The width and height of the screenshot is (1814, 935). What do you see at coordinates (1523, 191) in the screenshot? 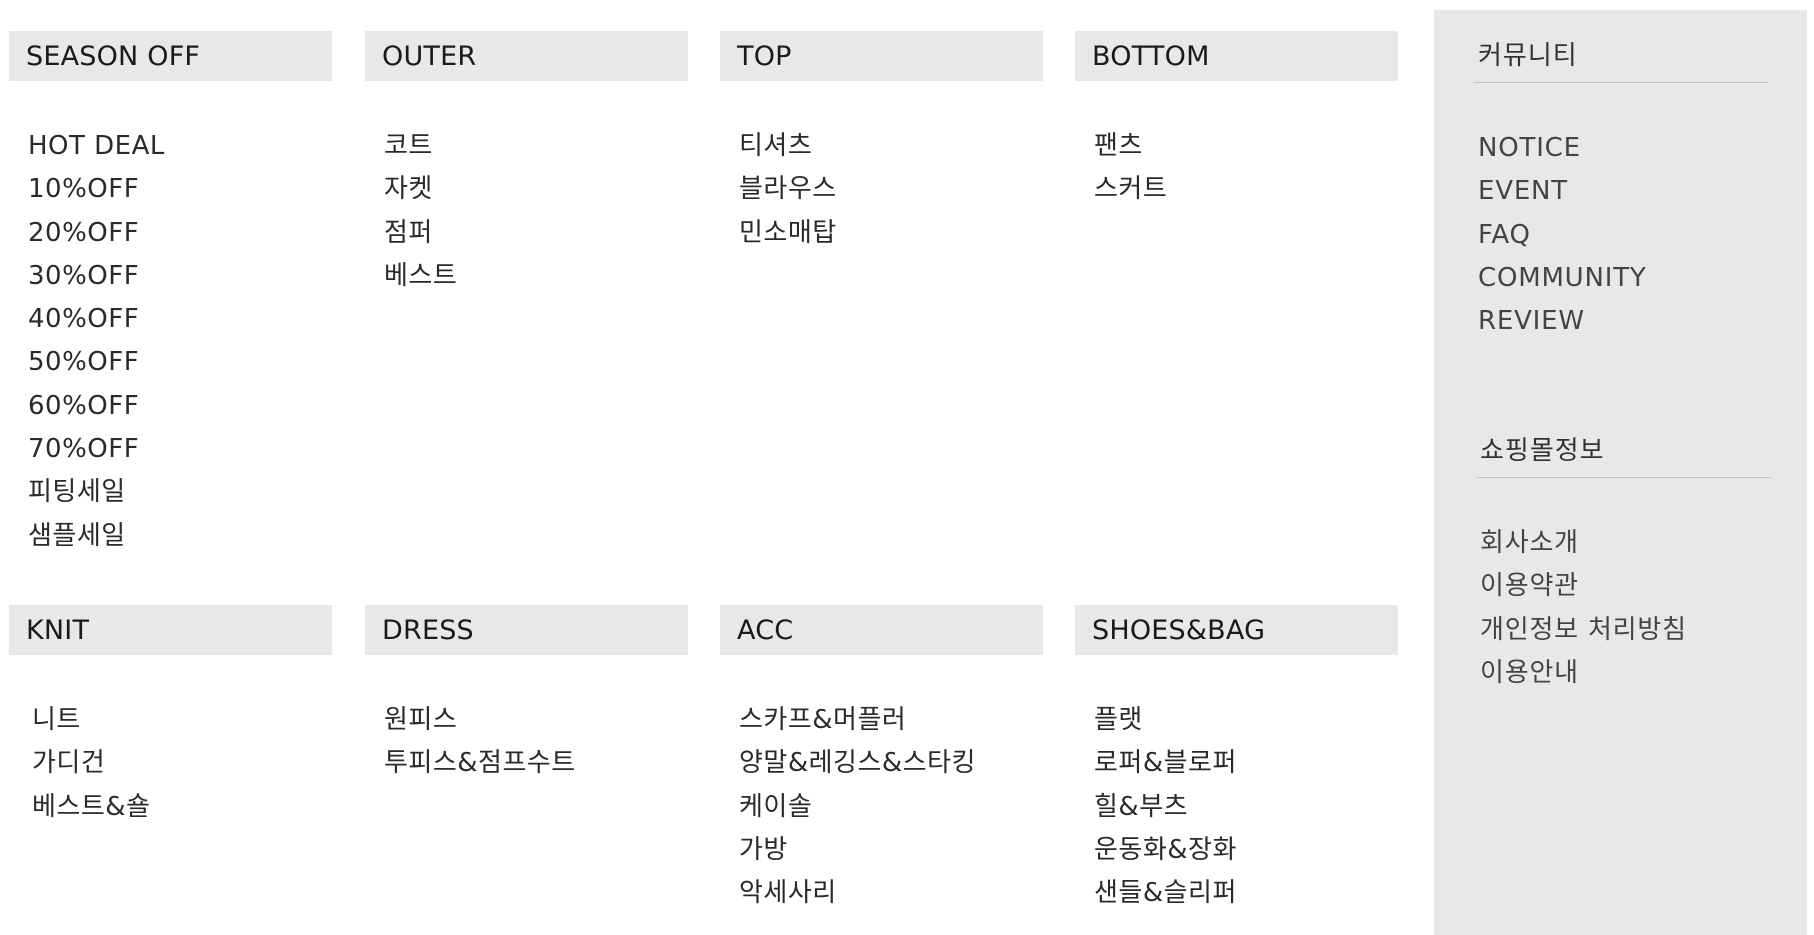
I see `sidebar-item-event: EVENT` at bounding box center [1523, 191].